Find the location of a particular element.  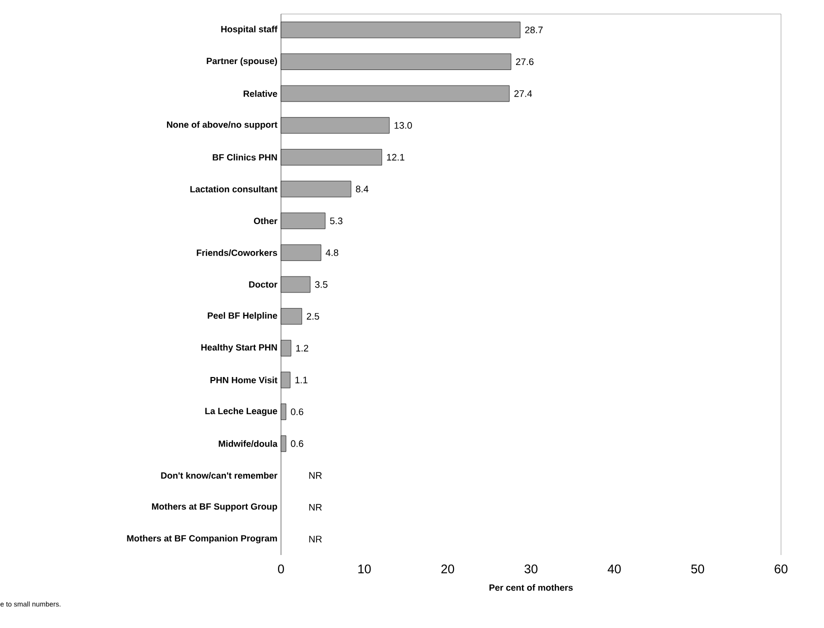

x-tick-label: 40 is located at coordinates (614, 569).